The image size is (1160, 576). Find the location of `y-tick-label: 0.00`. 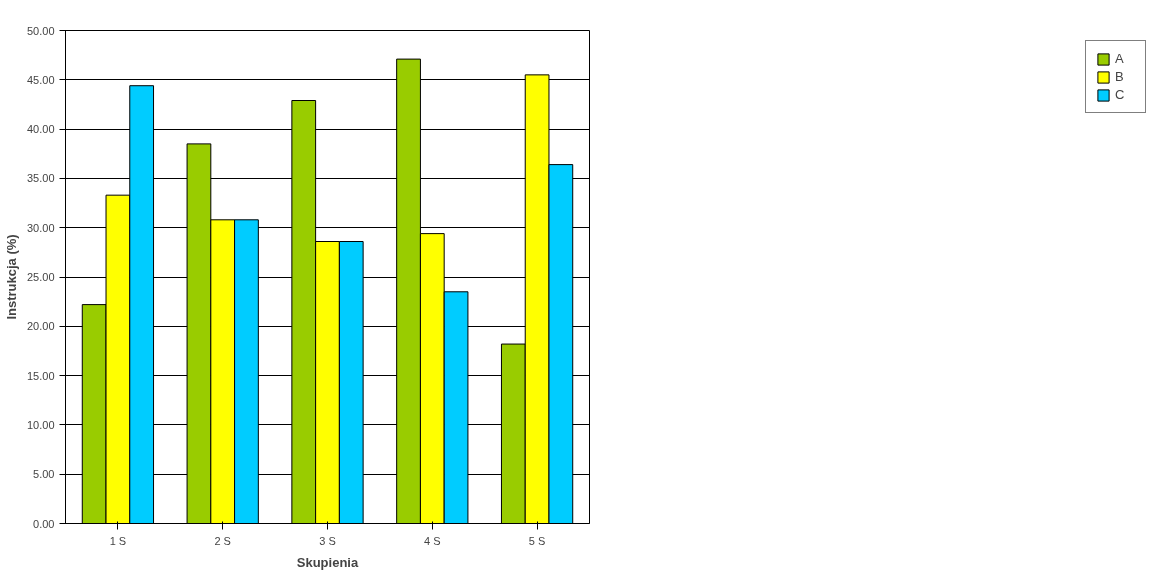

y-tick-label: 0.00 is located at coordinates (44, 523).